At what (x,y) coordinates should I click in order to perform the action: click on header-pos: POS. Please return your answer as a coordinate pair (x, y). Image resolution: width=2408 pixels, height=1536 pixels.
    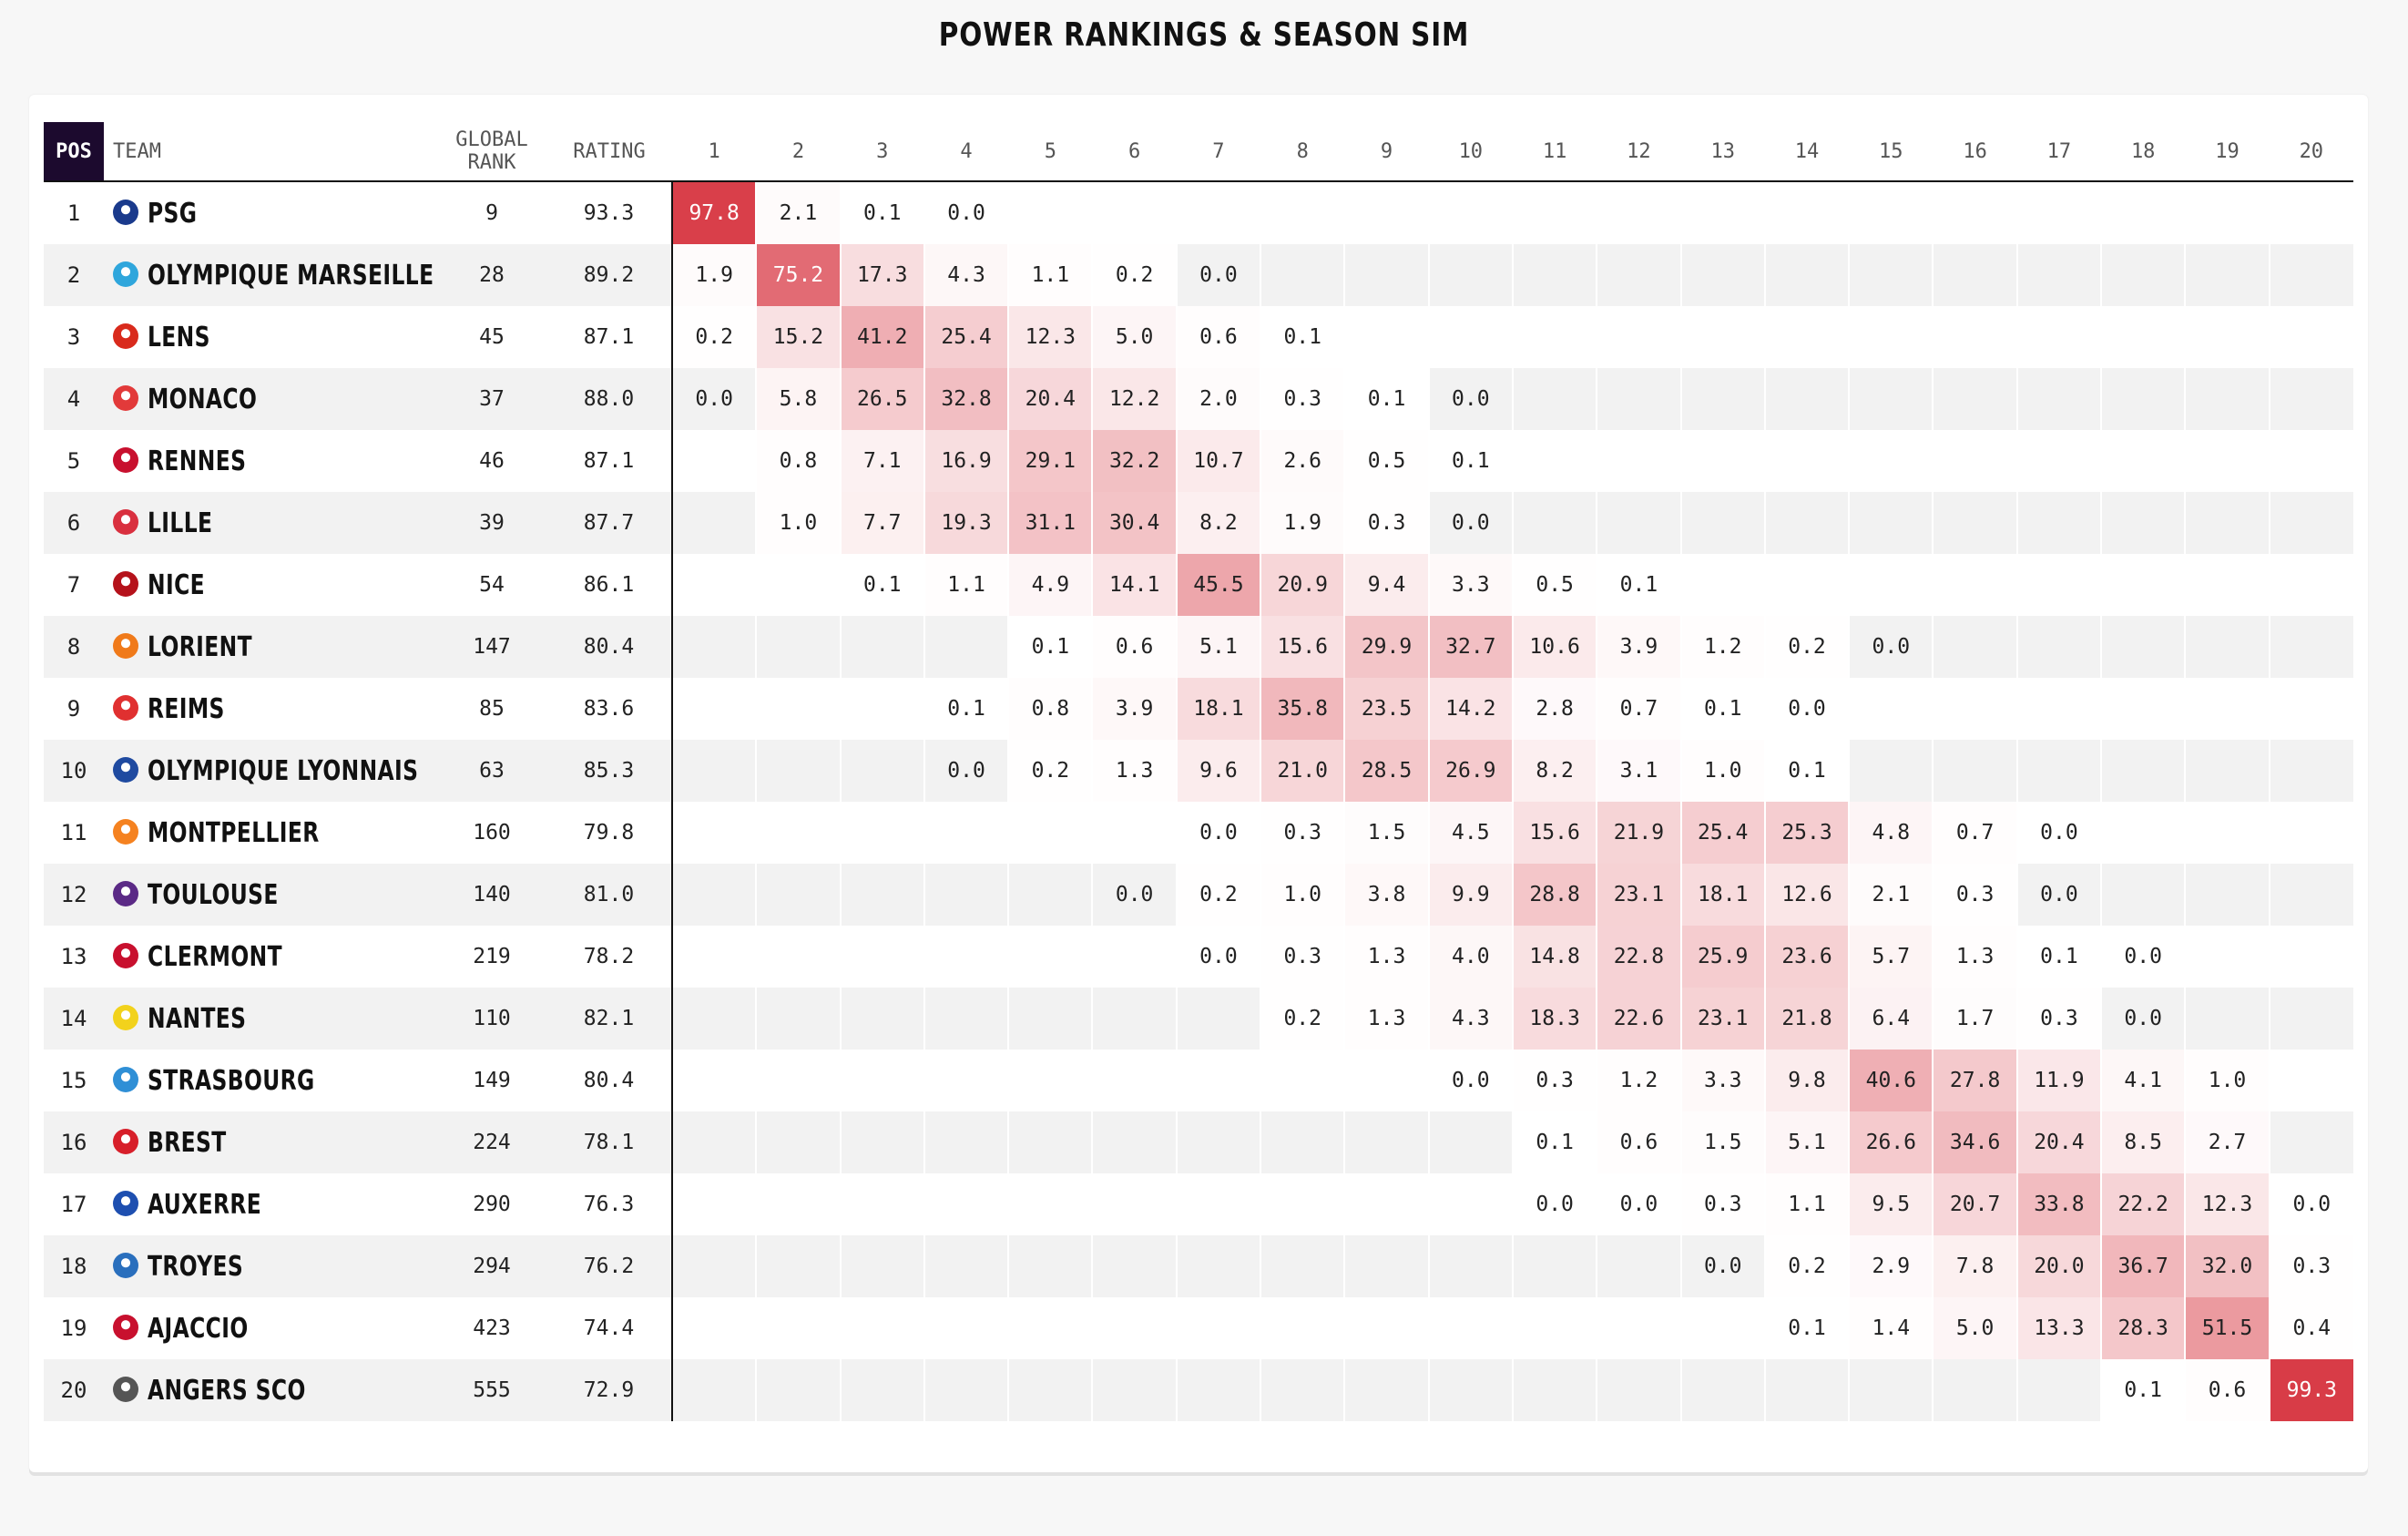
    Looking at the image, I should click on (74, 152).